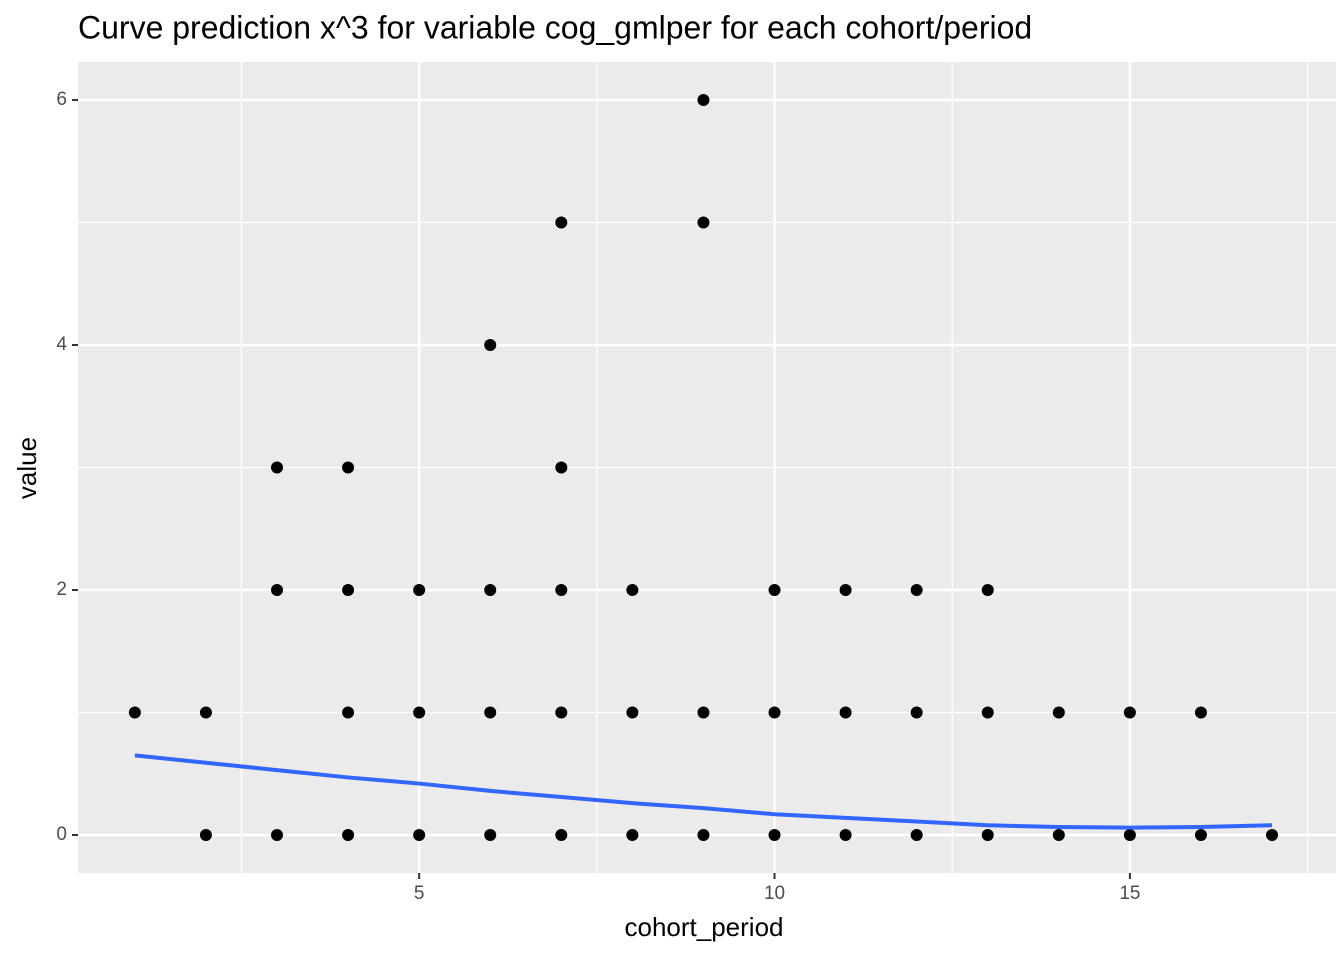  Describe the element at coordinates (61, 834) in the screenshot. I see `y-tick-label: 0` at that location.